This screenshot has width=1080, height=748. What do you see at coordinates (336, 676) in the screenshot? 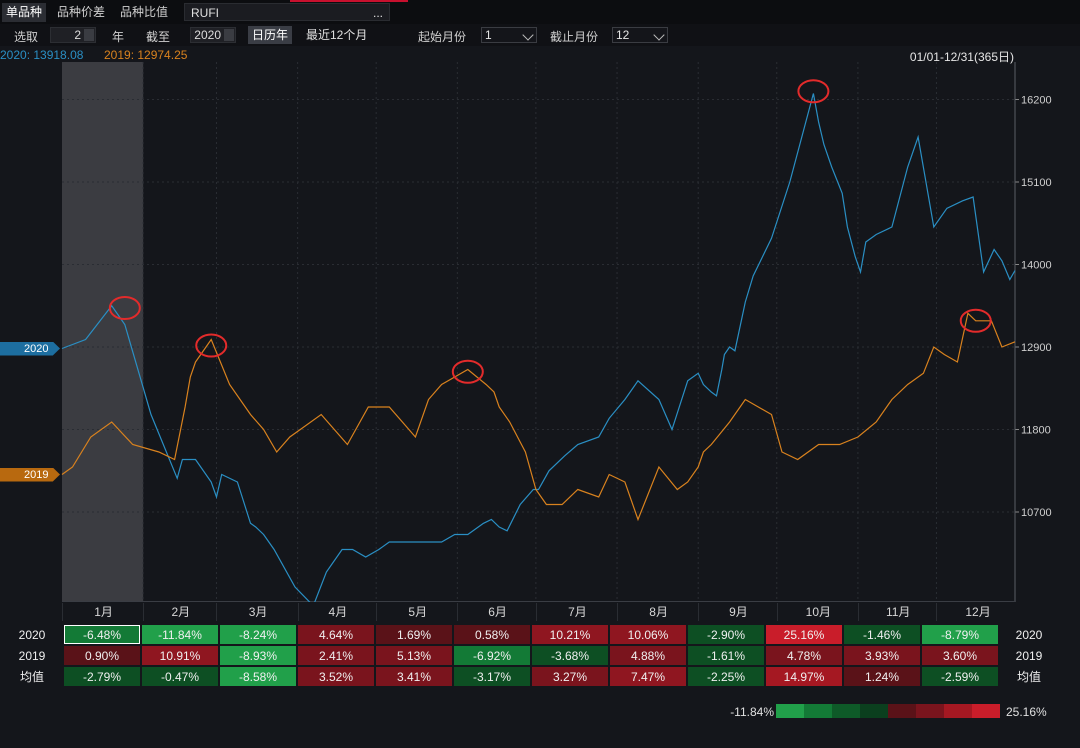
I see `table-cell: 3.52%` at bounding box center [336, 676].